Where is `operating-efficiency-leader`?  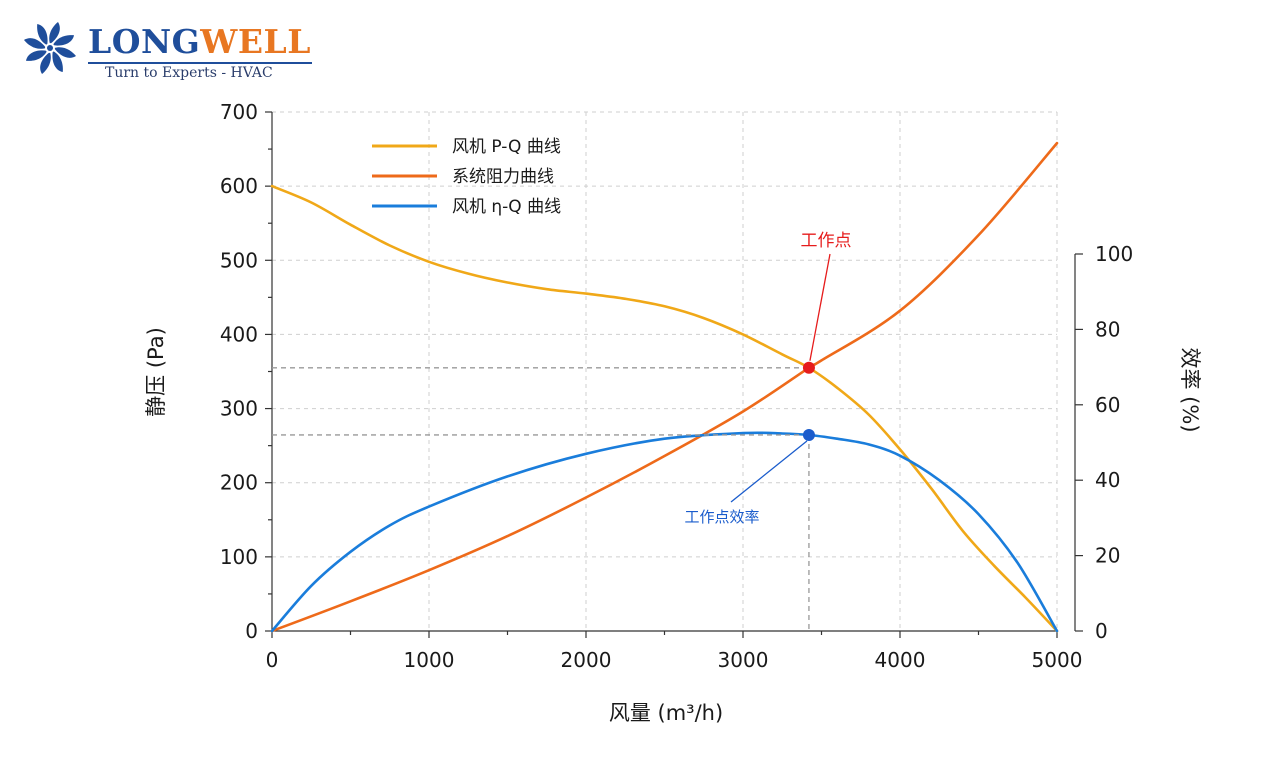
operating-efficiency-leader is located at coordinates (769, 471).